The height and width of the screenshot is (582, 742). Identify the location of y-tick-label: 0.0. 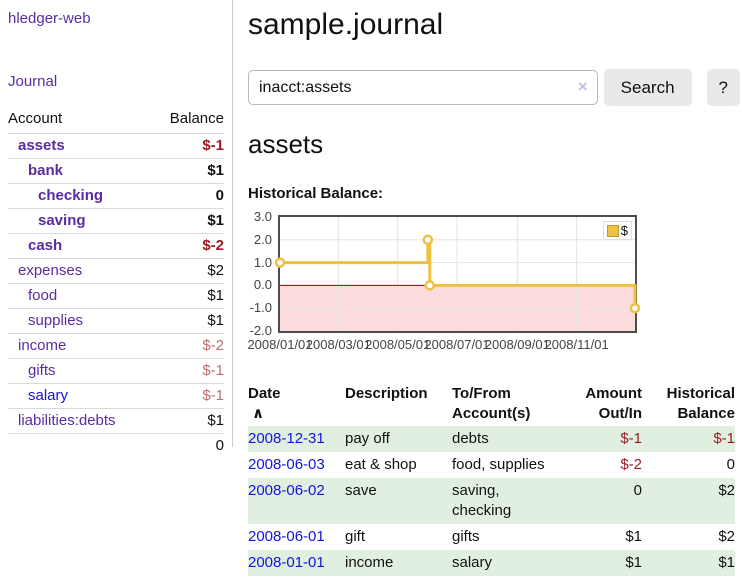
(262, 285).